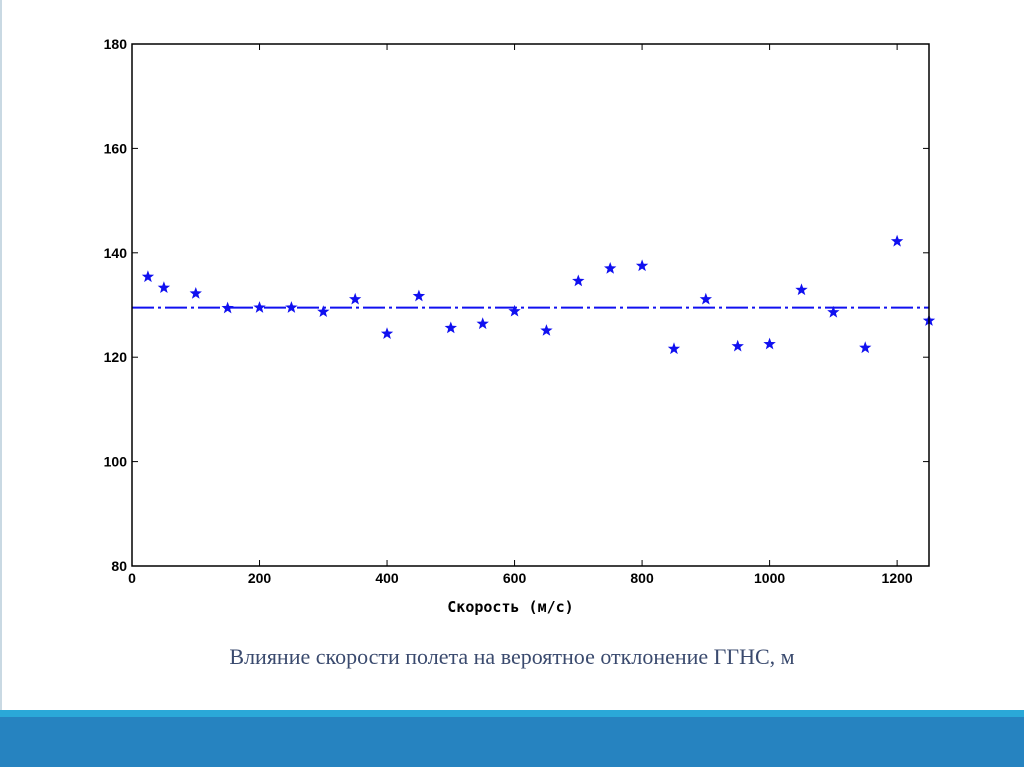 The width and height of the screenshot is (1024, 767). What do you see at coordinates (510, 607) in the screenshot?
I see `x-axis-label: Скорость (м/с)` at bounding box center [510, 607].